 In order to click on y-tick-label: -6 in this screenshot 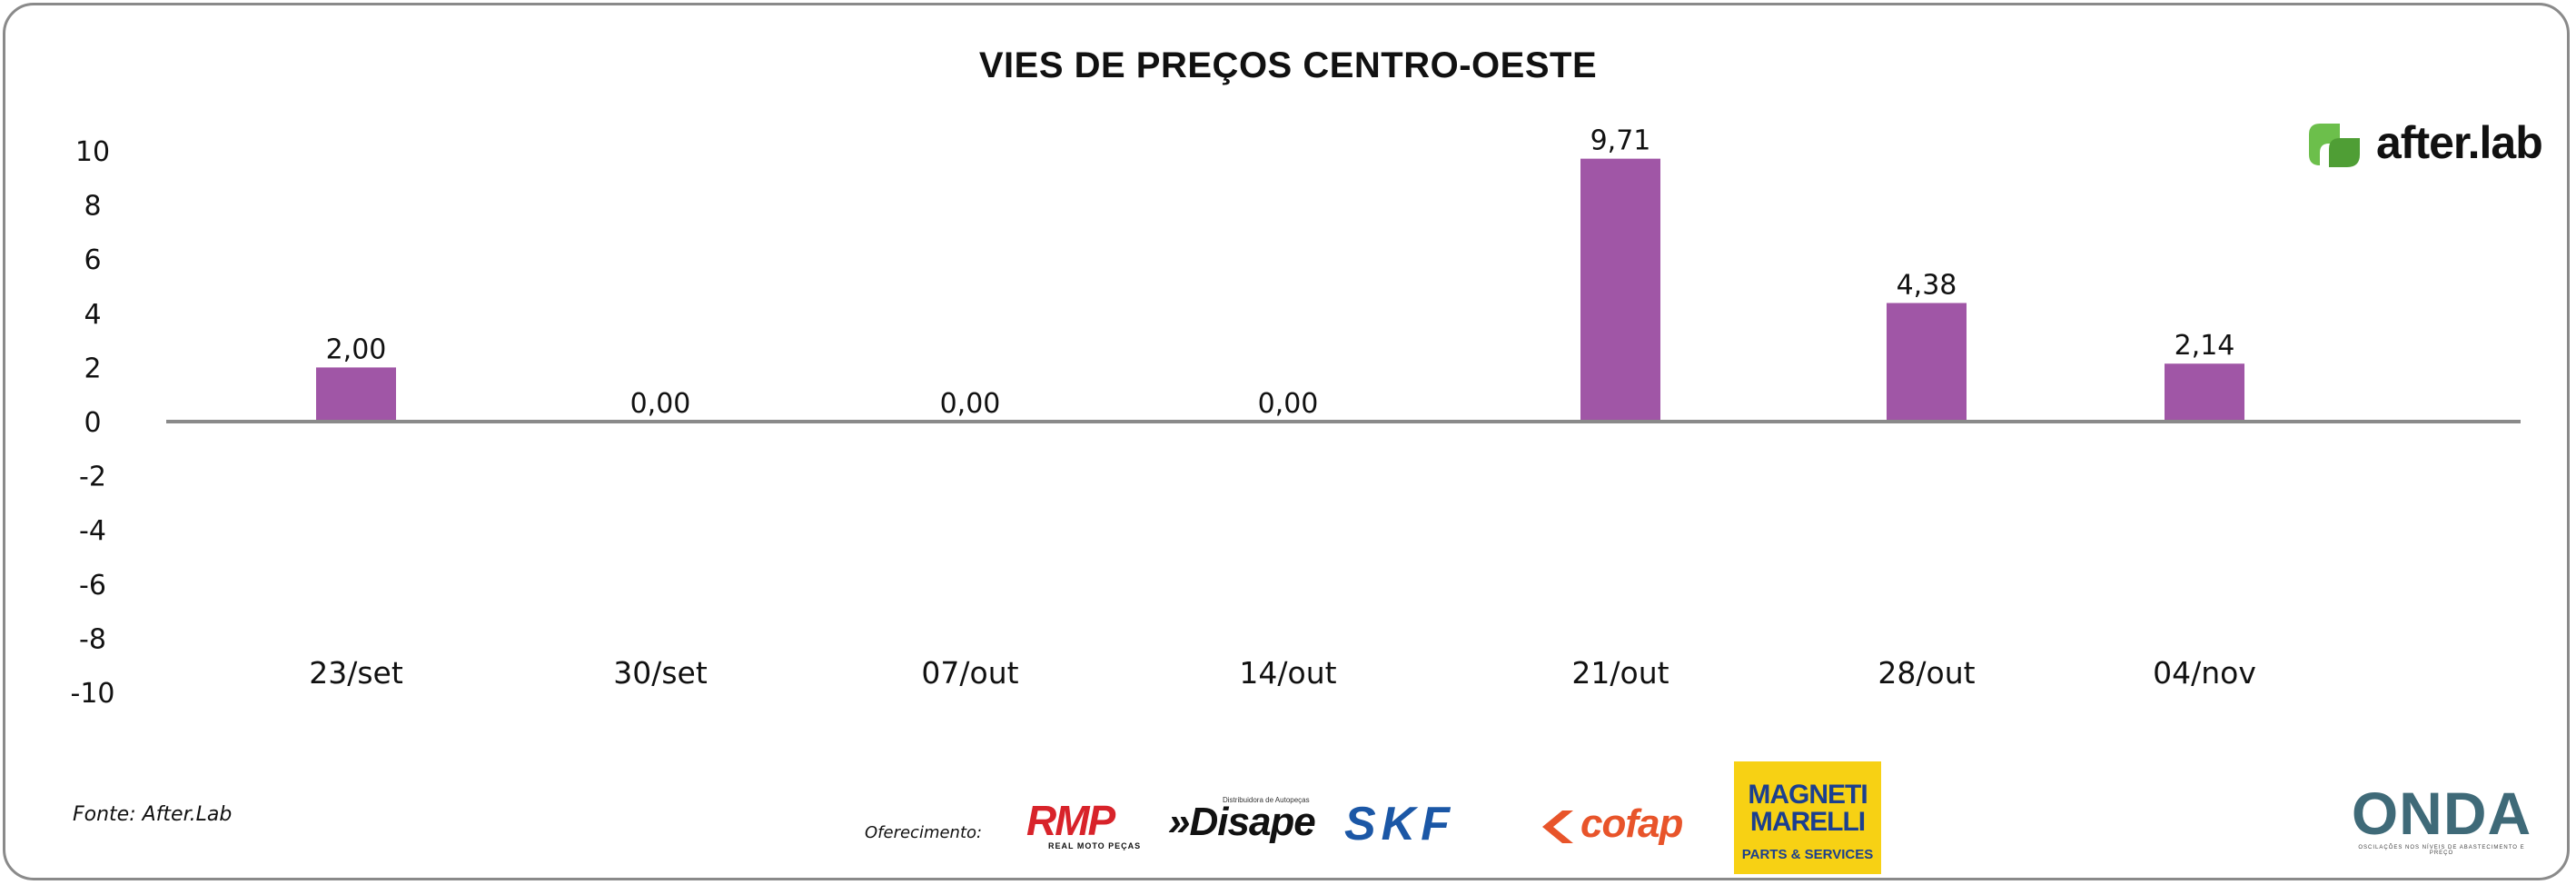, I will do `click(92, 586)`.